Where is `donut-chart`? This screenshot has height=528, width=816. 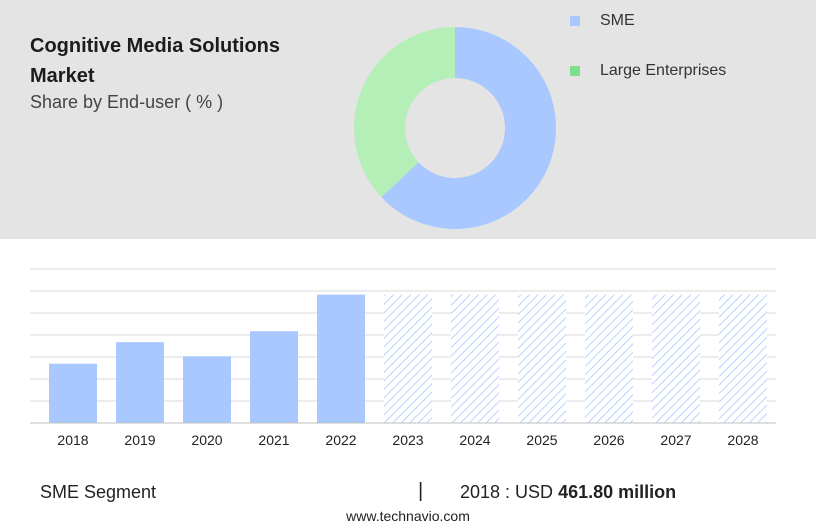 donut-chart is located at coordinates (455, 128).